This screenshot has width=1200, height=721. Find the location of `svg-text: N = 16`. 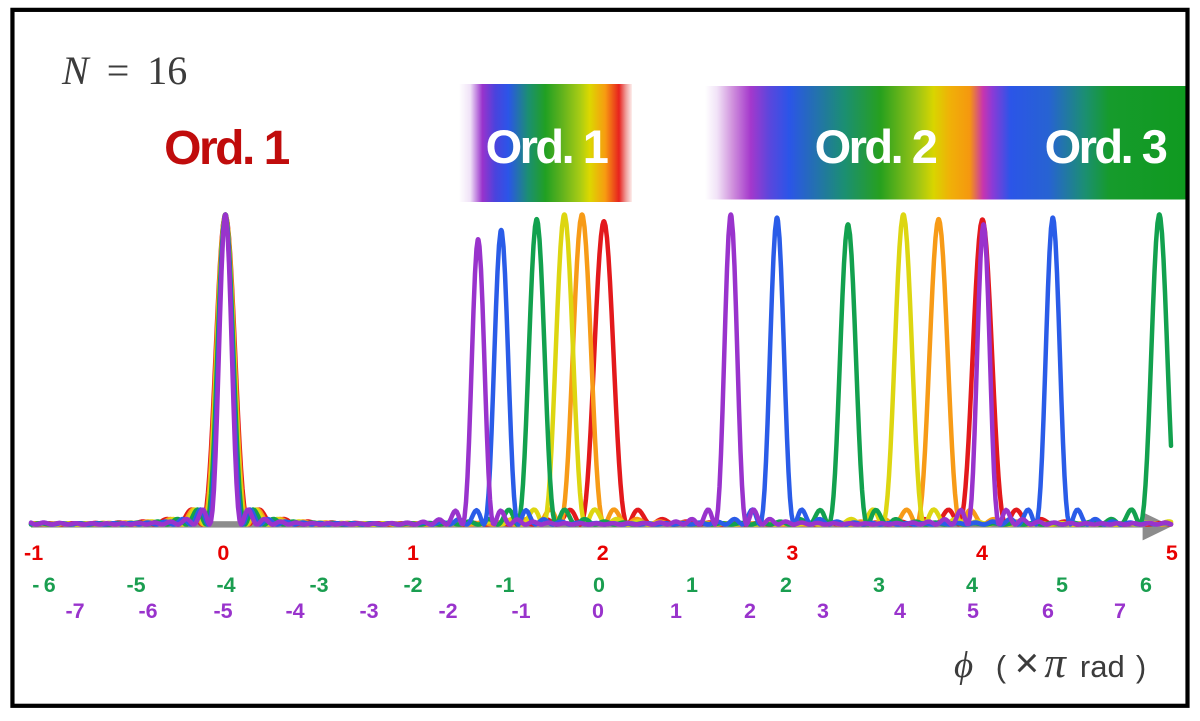

svg-text: N = 16 is located at coordinates (124, 70).